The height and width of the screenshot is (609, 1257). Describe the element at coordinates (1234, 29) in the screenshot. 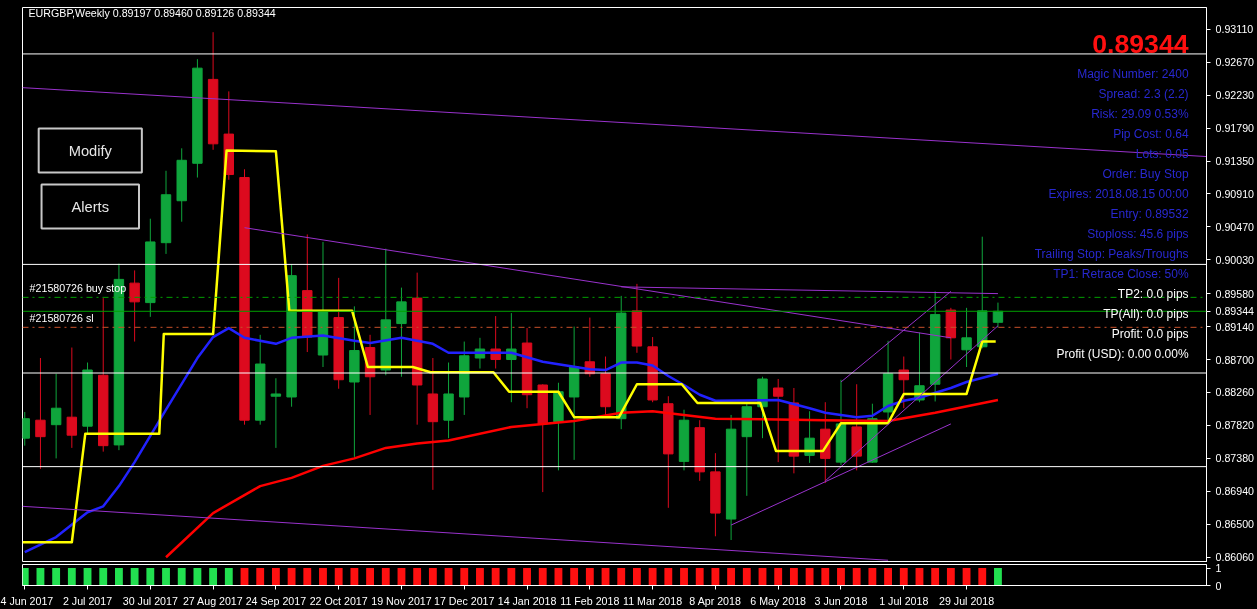

I see `y-tick-label: 0.93110` at that location.